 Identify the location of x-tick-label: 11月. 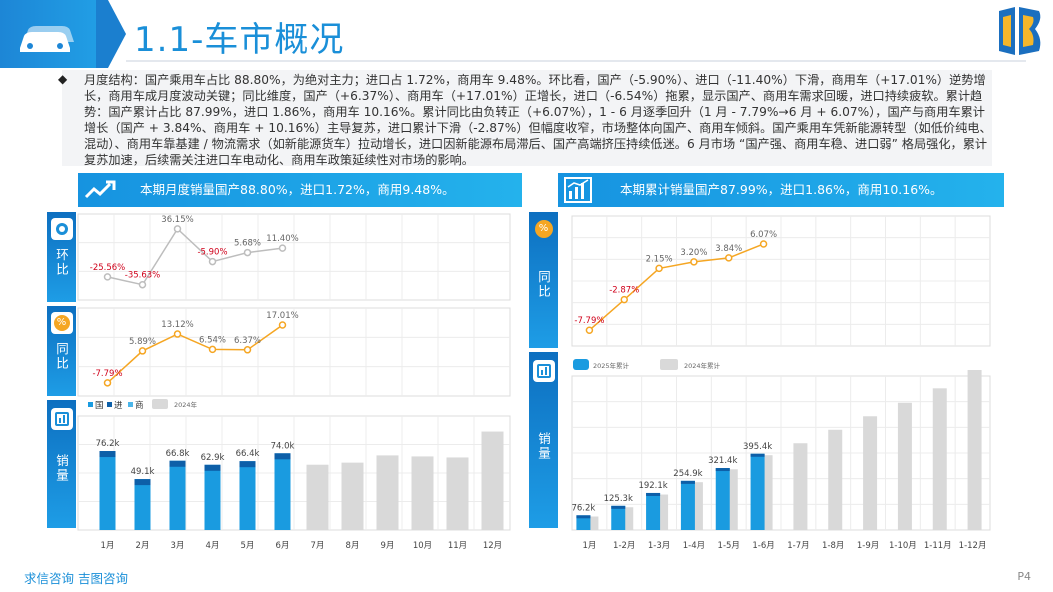
(457, 546).